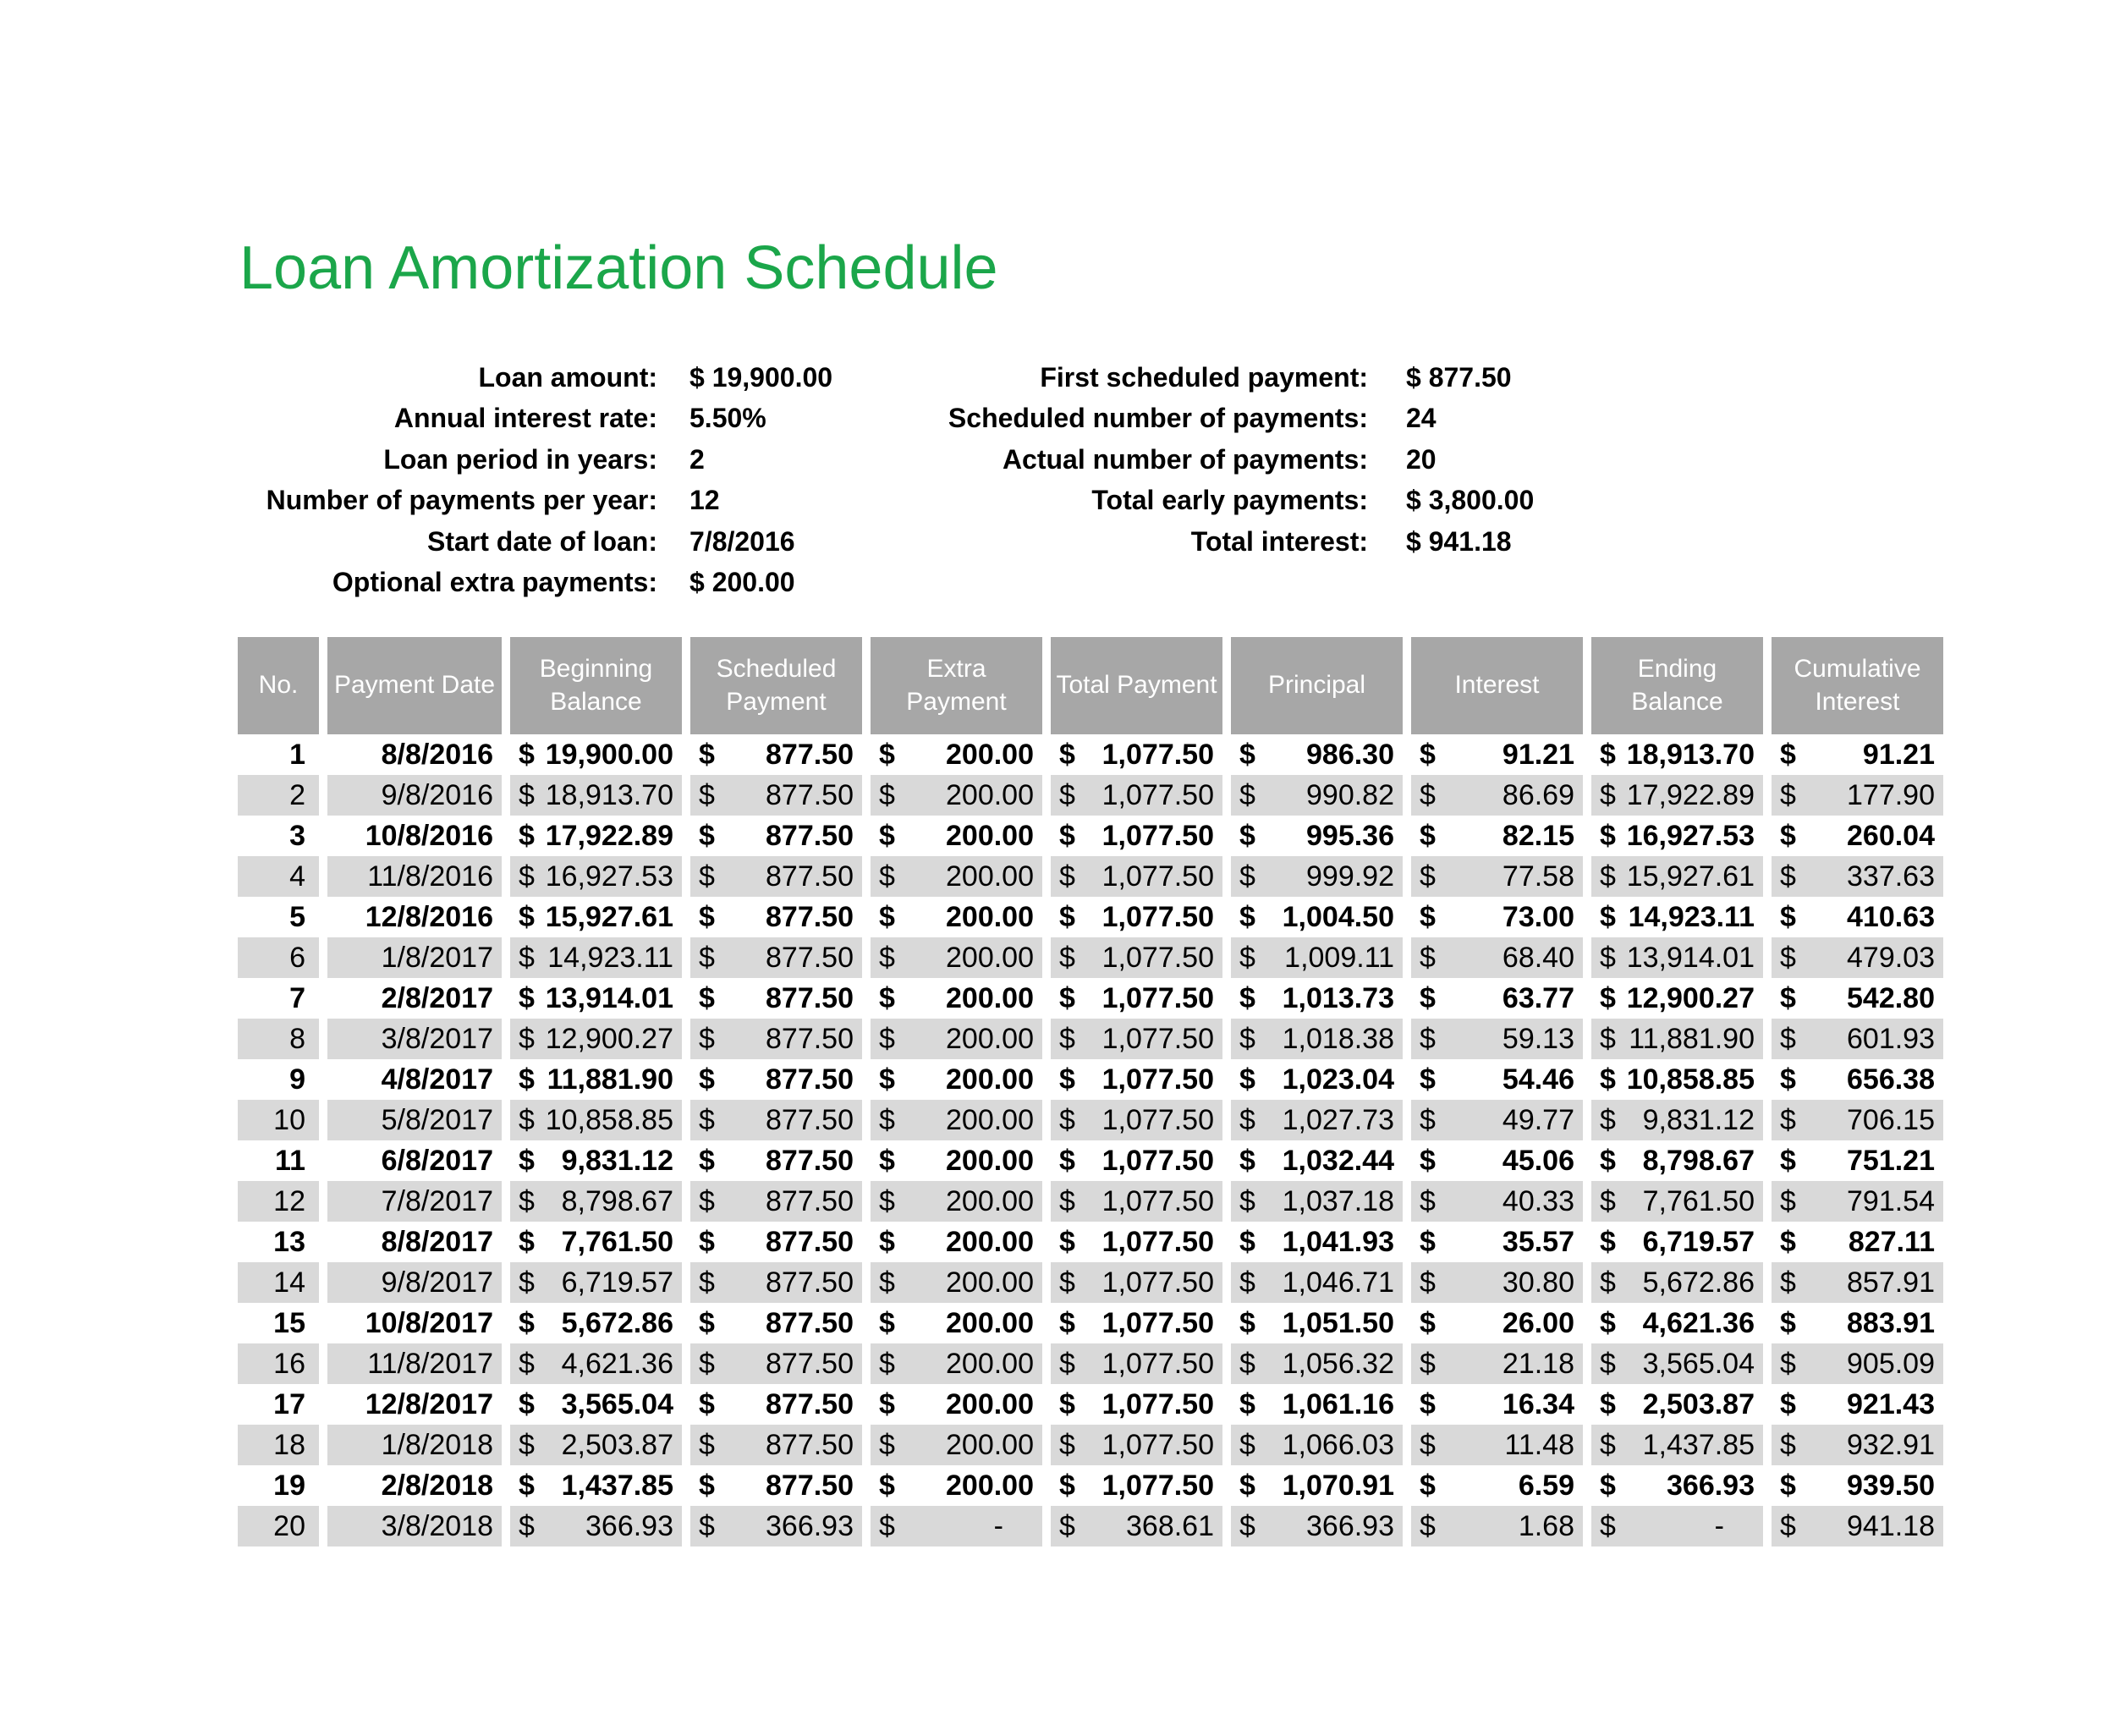  What do you see at coordinates (1891, 876) in the screenshot?
I see `cell-value: 337.63` at bounding box center [1891, 876].